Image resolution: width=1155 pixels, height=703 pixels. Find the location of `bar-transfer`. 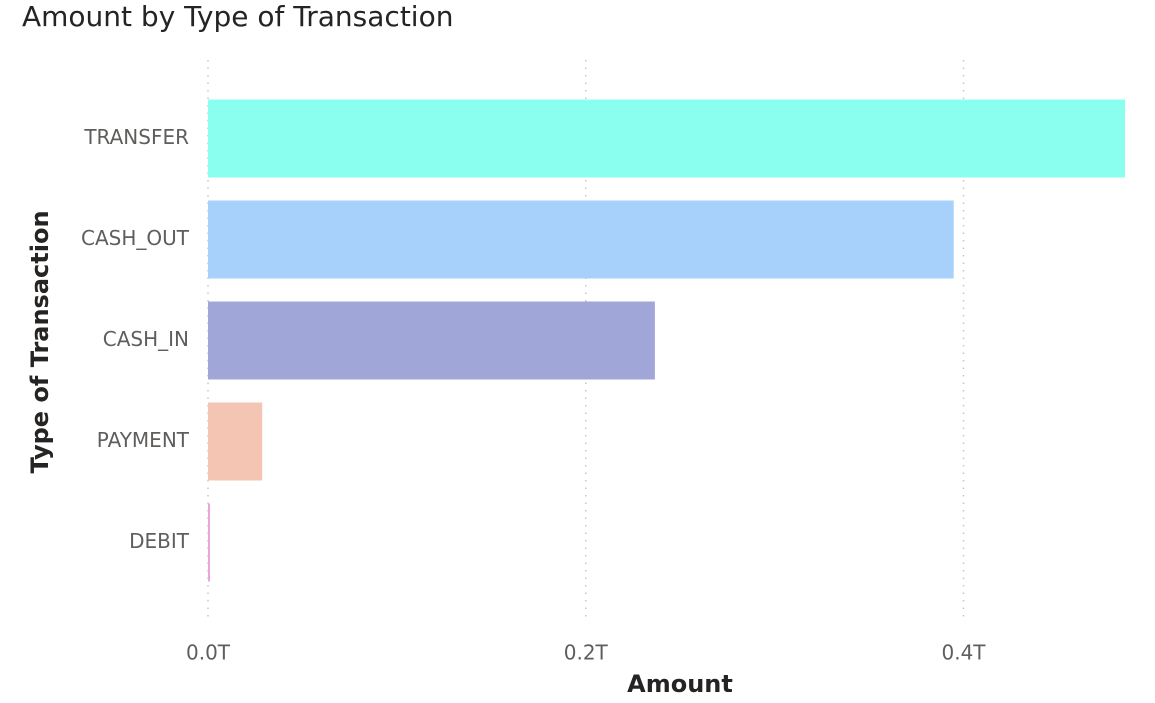

bar-transfer is located at coordinates (666, 138).